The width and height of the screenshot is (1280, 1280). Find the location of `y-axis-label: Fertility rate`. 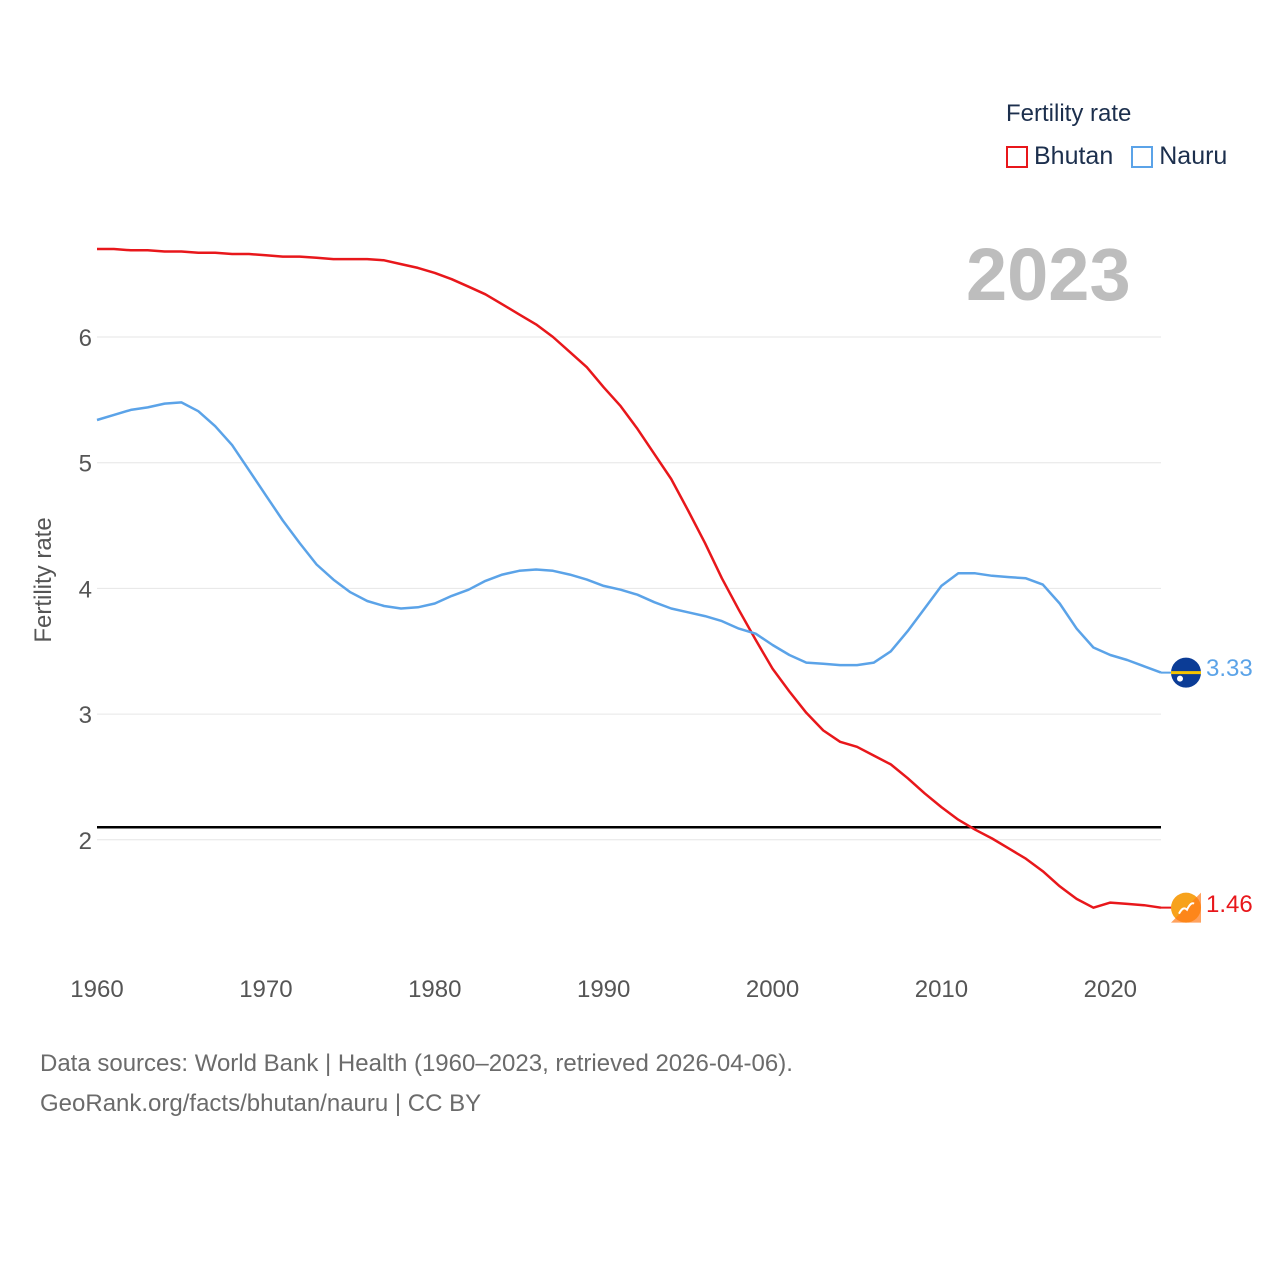

y-axis-label: Fertility rate is located at coordinates (43, 579).